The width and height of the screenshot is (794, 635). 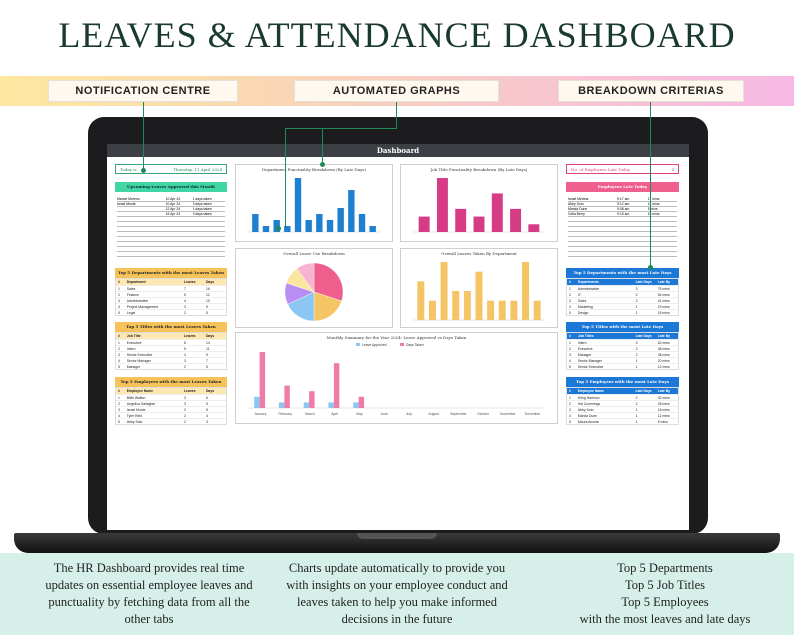 What do you see at coordinates (171, 348) in the screenshot?
I see `table-row: 2 Intern 5 11` at bounding box center [171, 348].